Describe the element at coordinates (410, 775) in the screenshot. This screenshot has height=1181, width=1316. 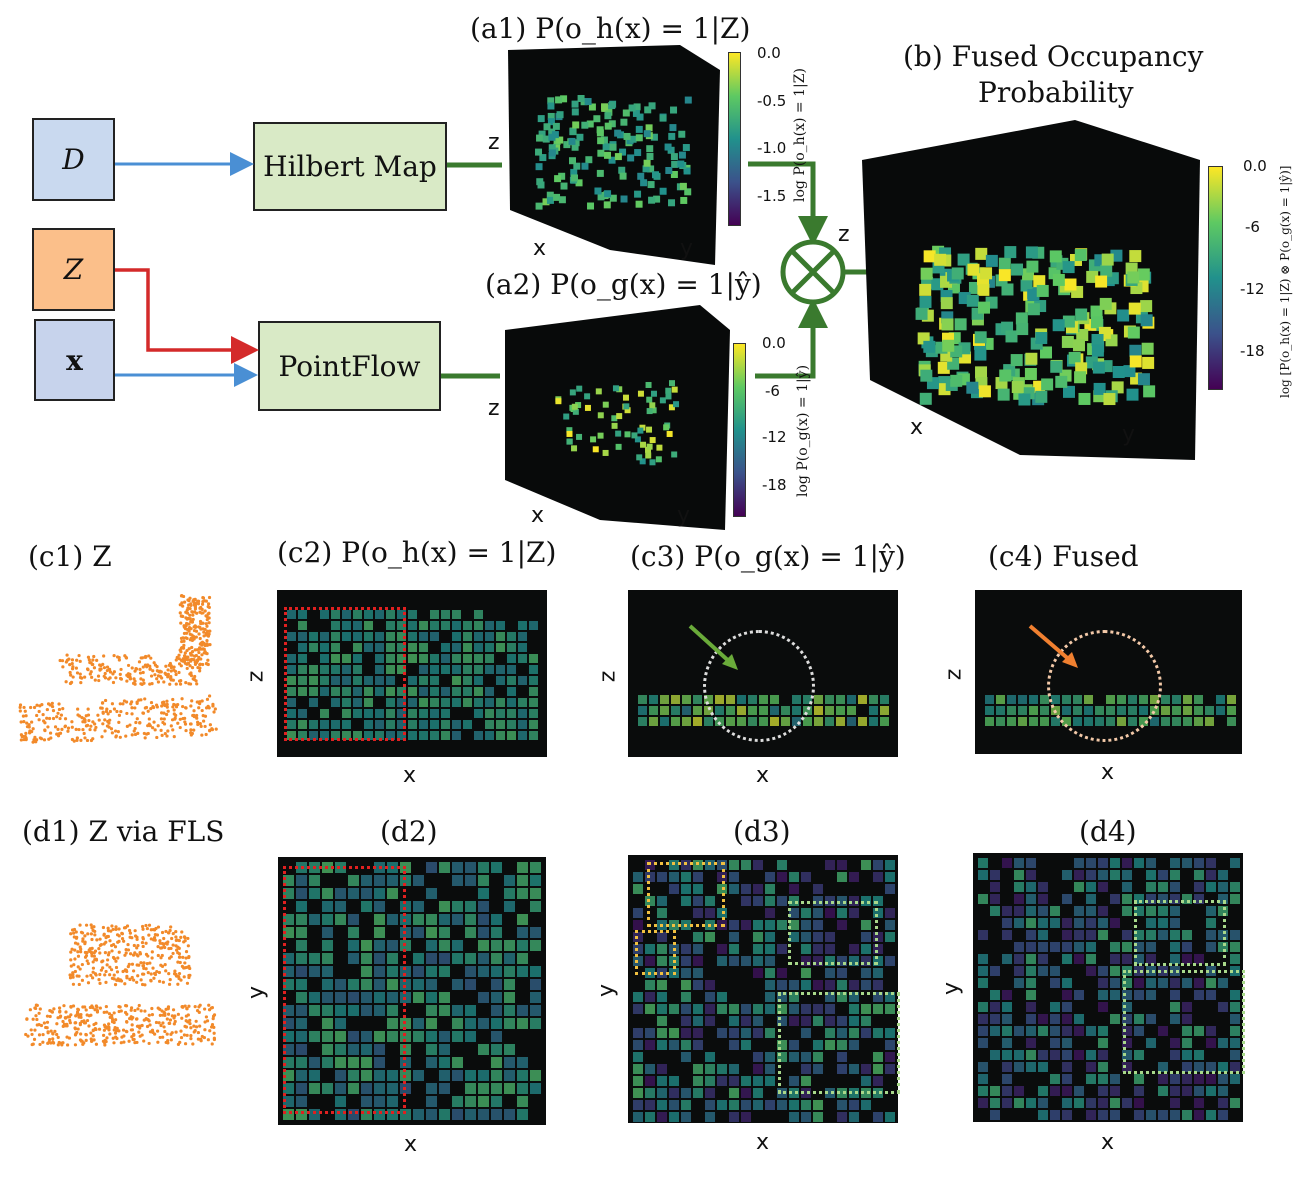
I see `c2-x-axis-label: x` at that location.